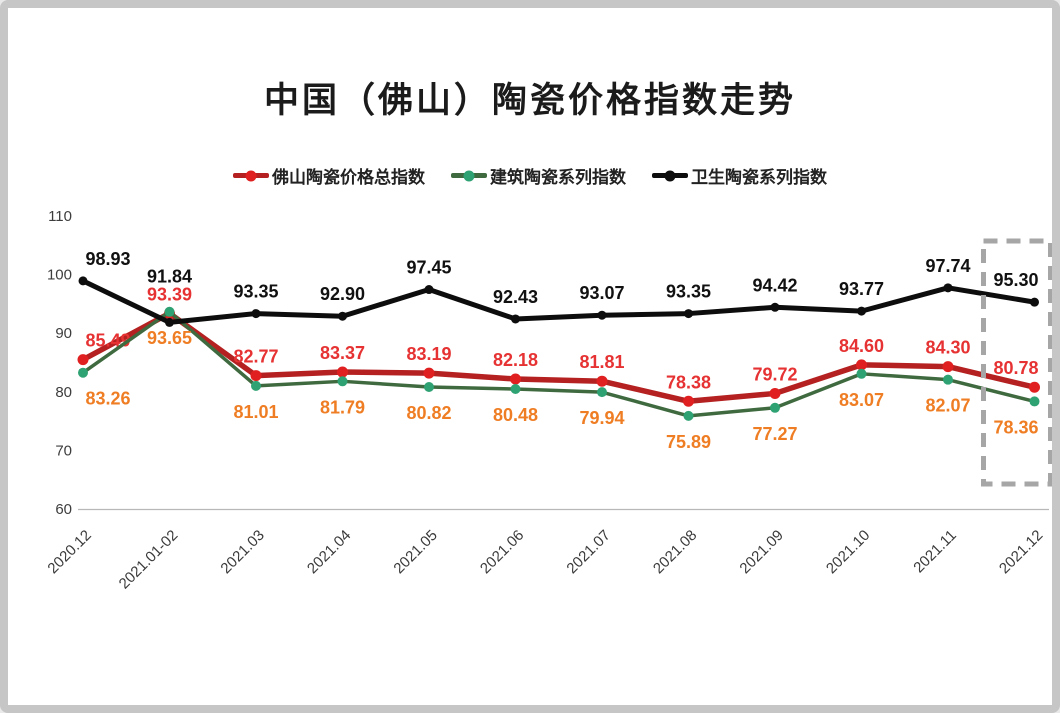  I want to click on data-label-sanitary-ceramics: 95.30, so click(1015, 280).